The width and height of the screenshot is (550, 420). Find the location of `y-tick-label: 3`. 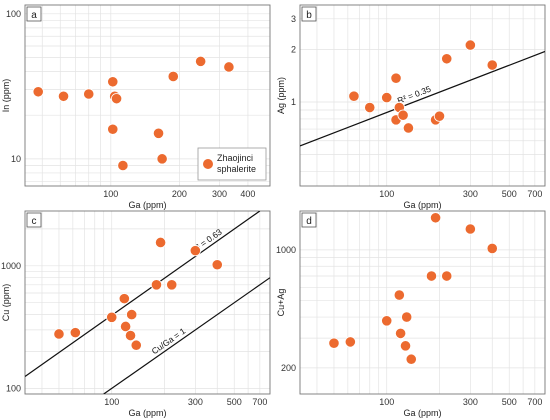

y-tick-label: 3 is located at coordinates (293, 19).